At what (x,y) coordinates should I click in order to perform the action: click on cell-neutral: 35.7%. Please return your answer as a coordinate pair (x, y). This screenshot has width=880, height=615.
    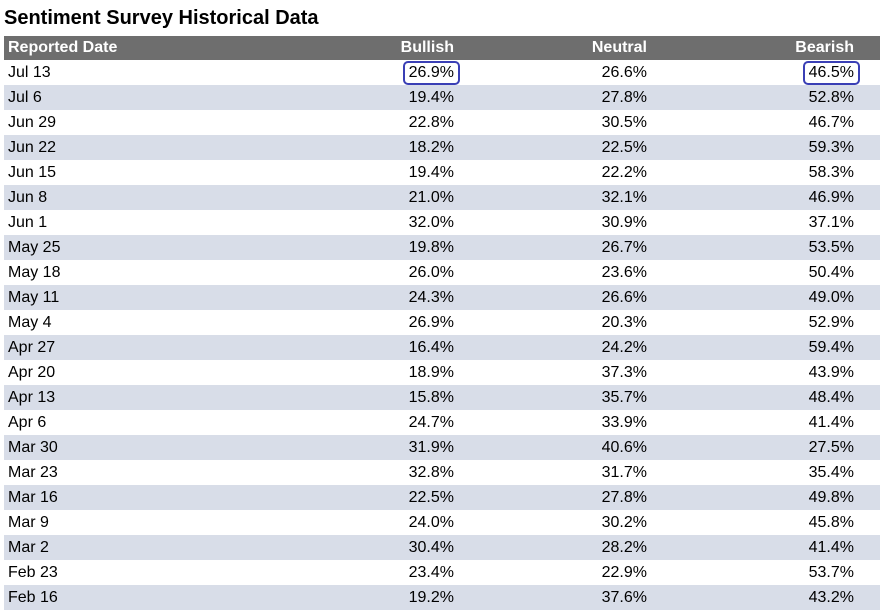
    Looking at the image, I should click on (624, 397).